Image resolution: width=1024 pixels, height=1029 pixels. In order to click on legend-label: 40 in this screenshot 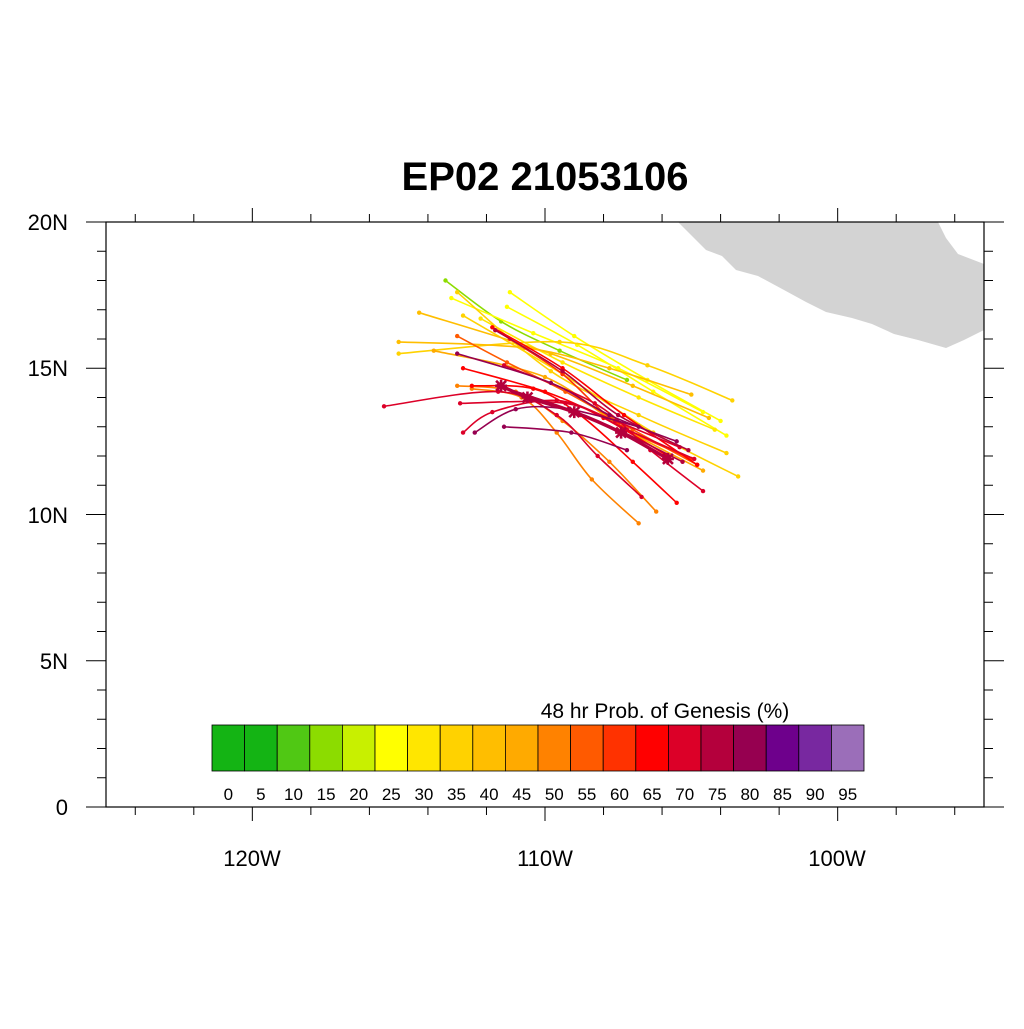, I will do `click(489, 794)`.